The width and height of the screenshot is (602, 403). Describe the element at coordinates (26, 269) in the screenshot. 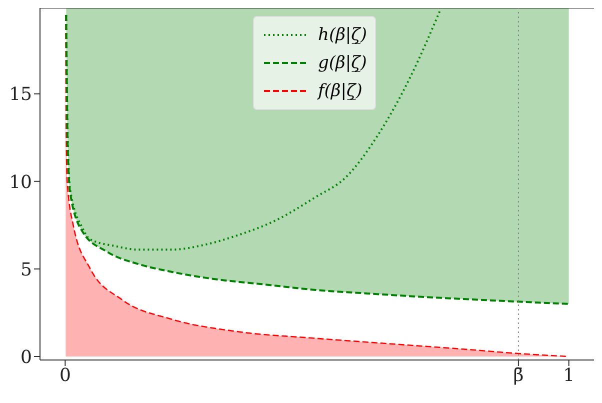

I see `y-tick-label: 5` at that location.